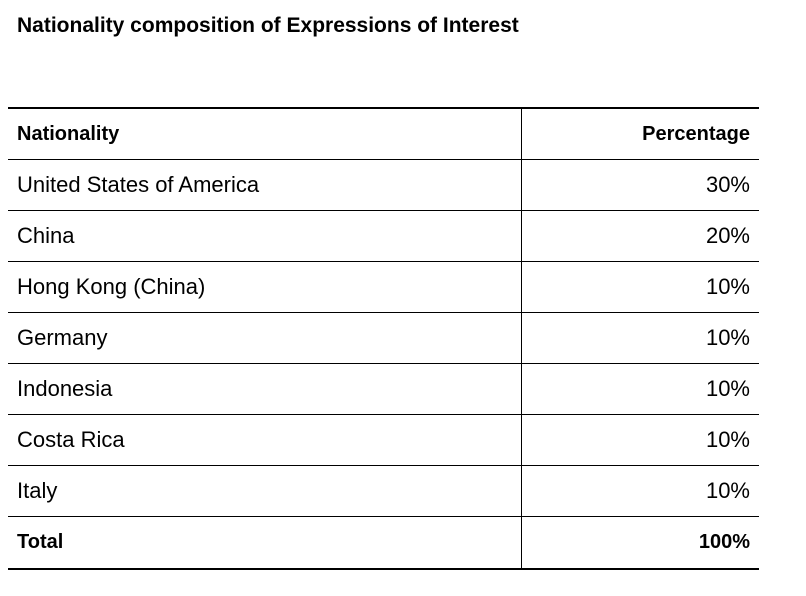 The width and height of the screenshot is (806, 596). I want to click on table-row: Italy 10%, so click(383, 491).